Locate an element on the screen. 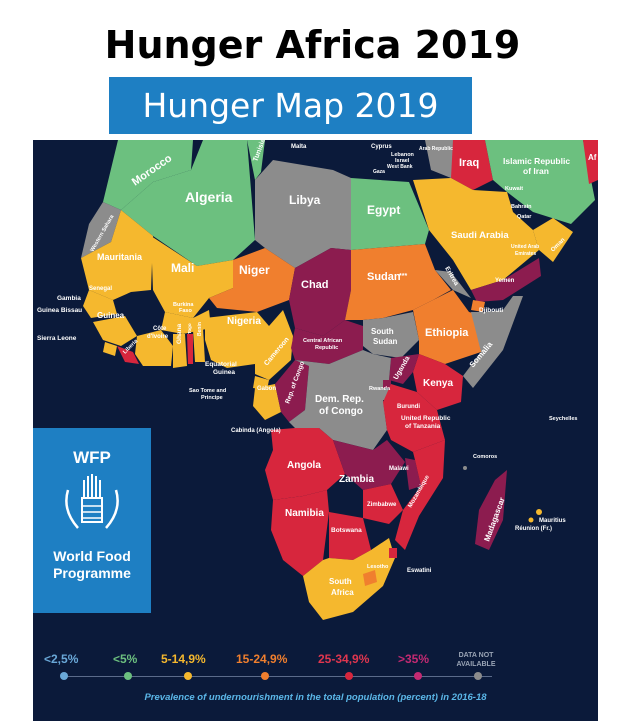 The height and width of the screenshot is (721, 625). label-kuwait: Kuwait is located at coordinates (514, 189).